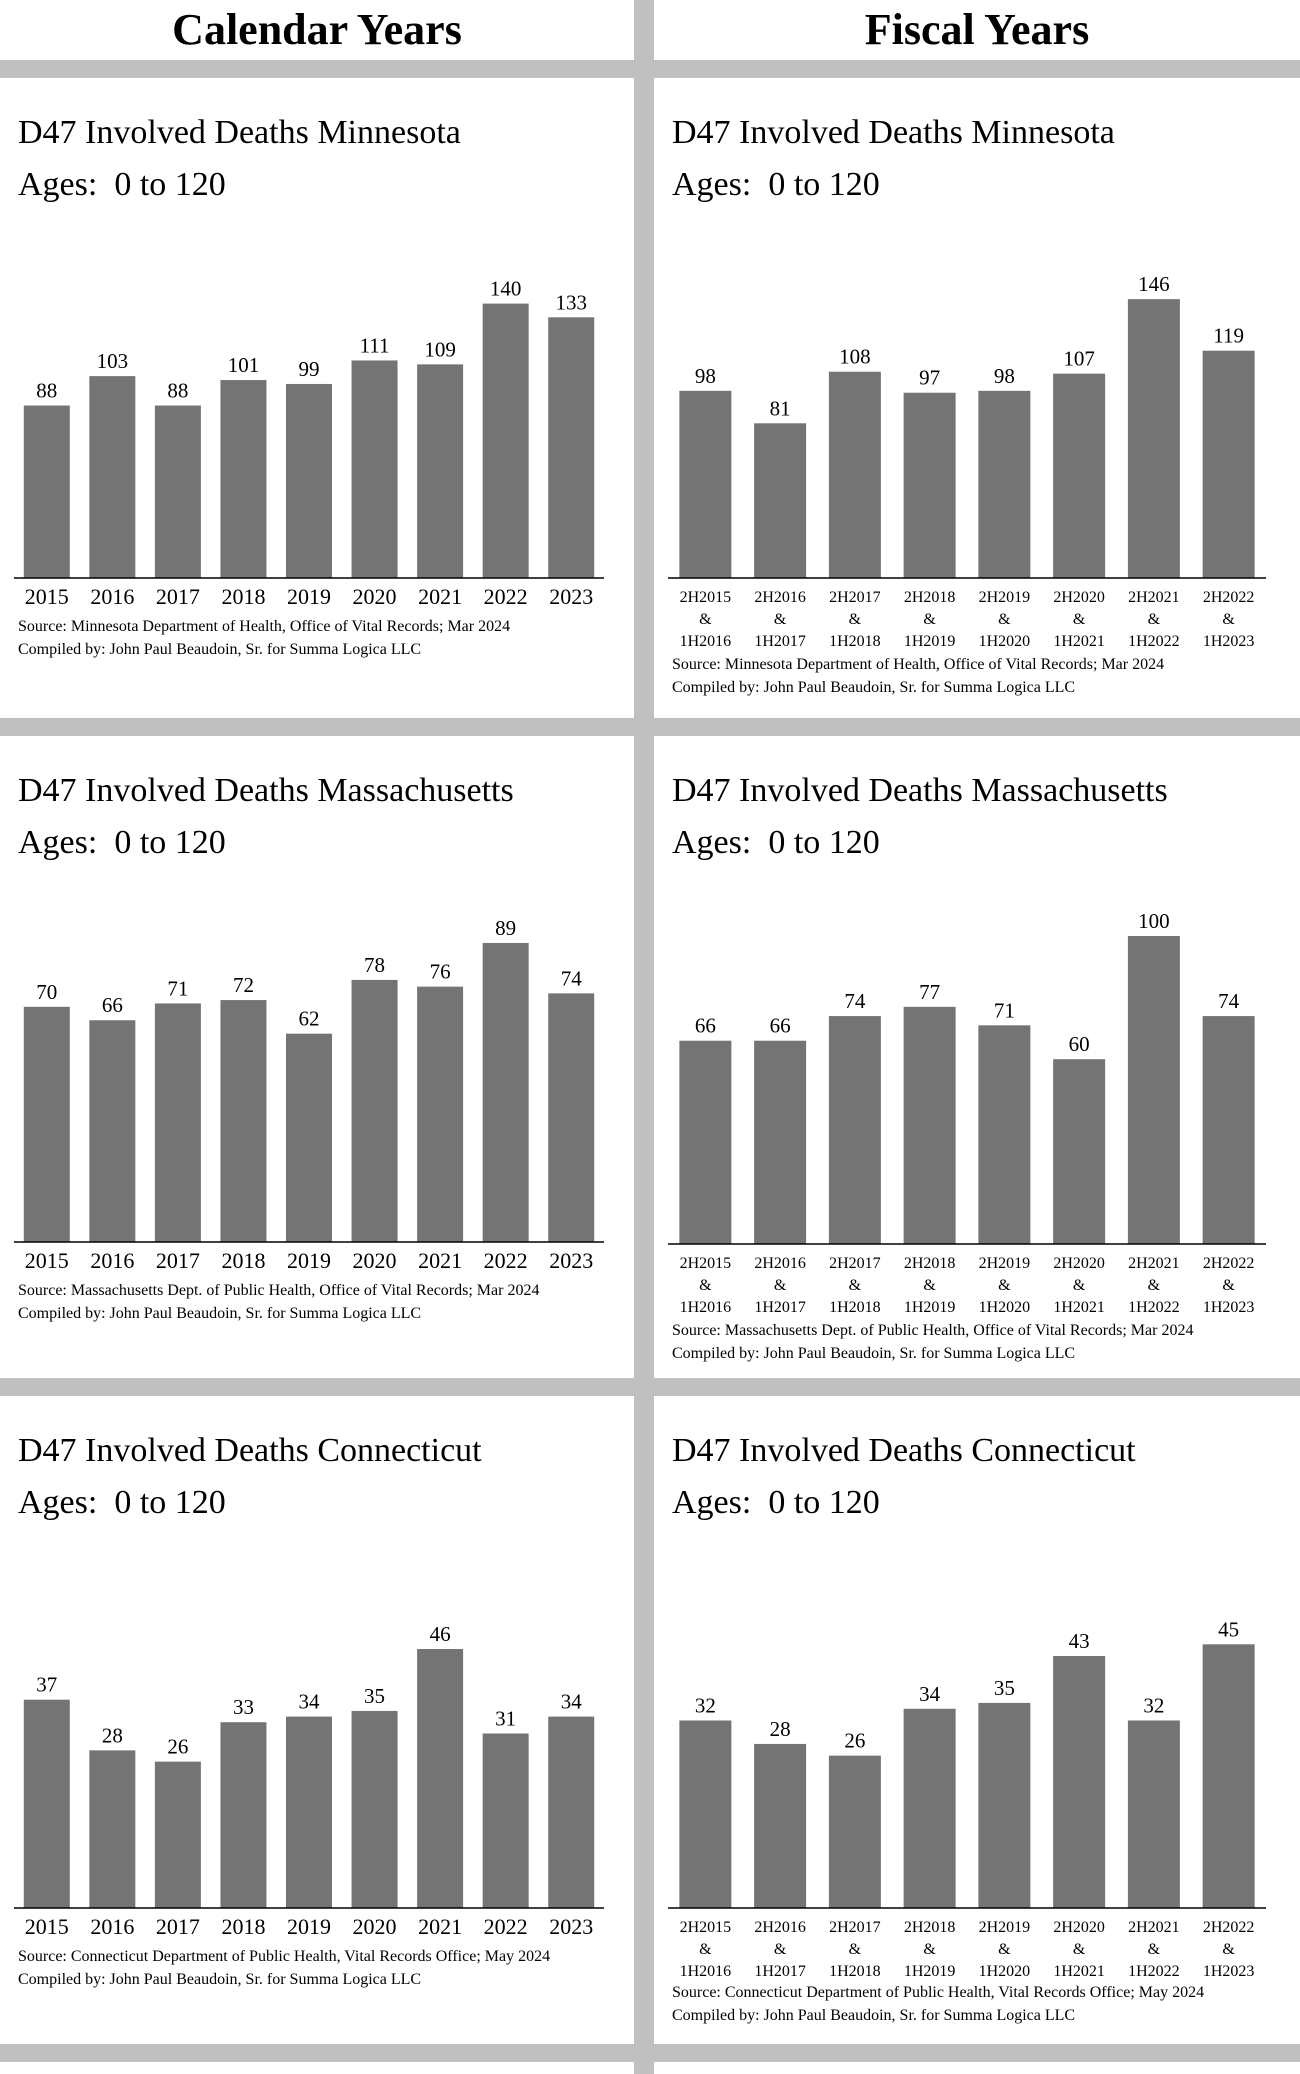  Describe the element at coordinates (506, 289) in the screenshot. I see `data-label: 140` at that location.